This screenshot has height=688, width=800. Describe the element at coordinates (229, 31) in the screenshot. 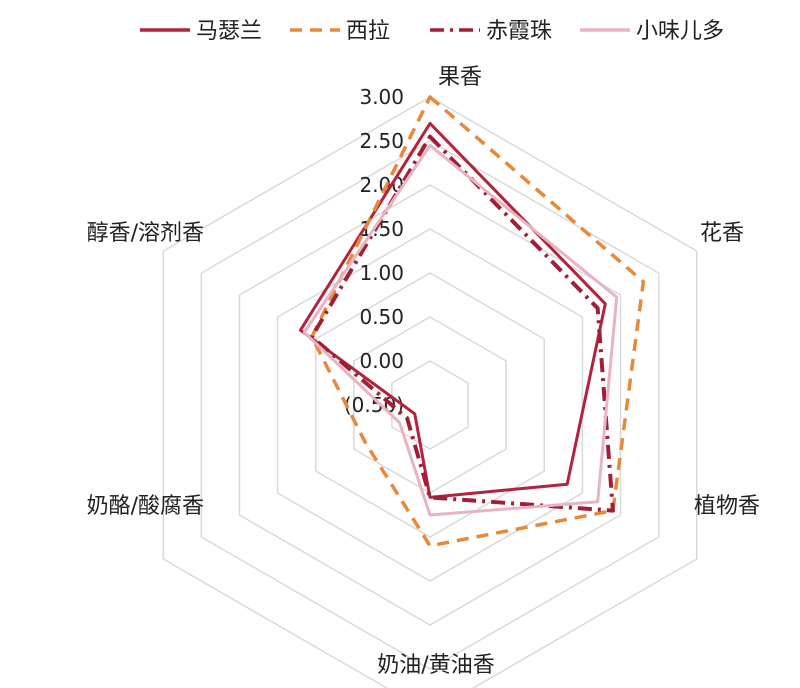

I see `legend-label: 马瑟兰` at that location.